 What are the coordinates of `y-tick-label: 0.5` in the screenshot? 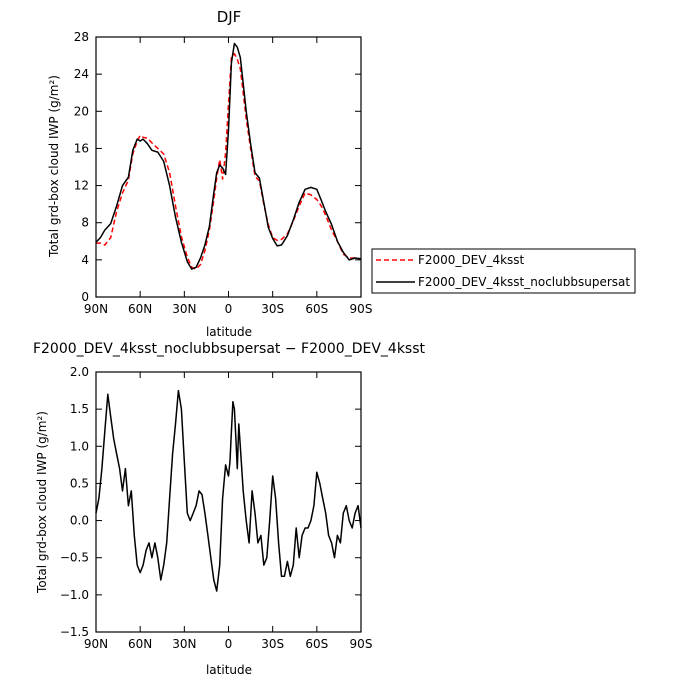 It's located at (79, 483).